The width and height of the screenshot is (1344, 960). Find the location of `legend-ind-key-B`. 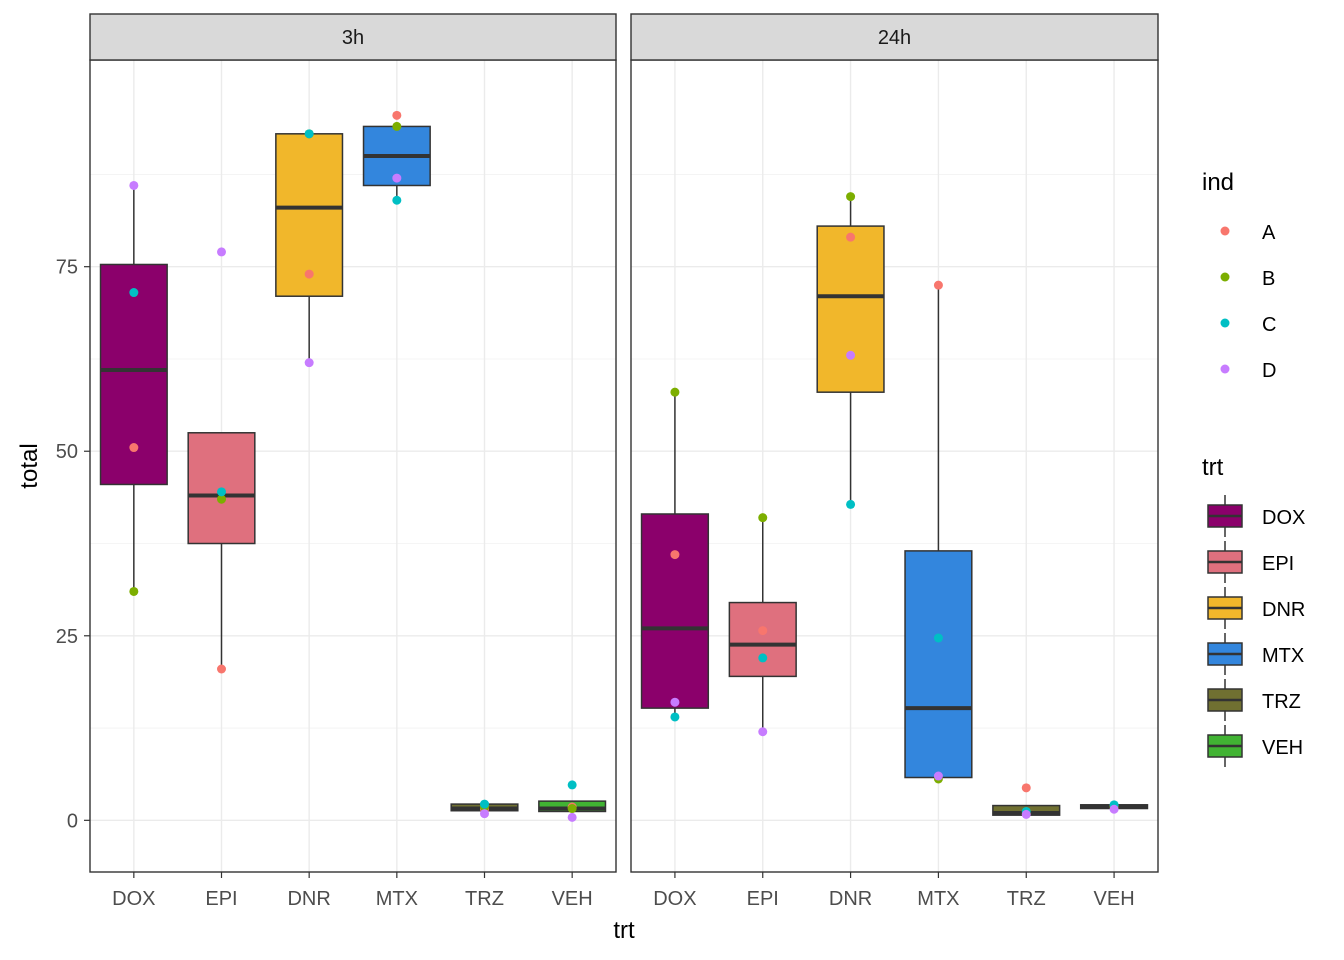

legend-ind-key-B is located at coordinates (1225, 277).